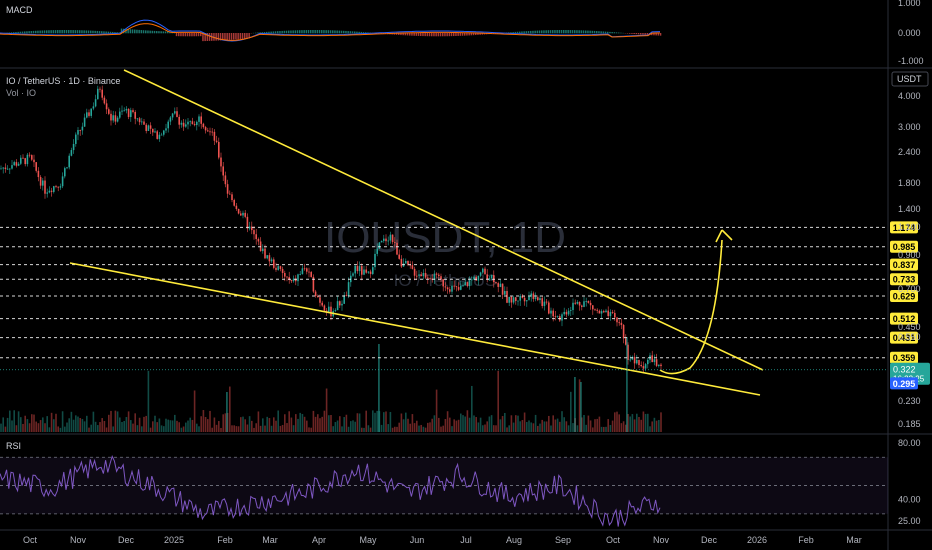  What do you see at coordinates (627, 384) in the screenshot?
I see `volume-spike` at bounding box center [627, 384].